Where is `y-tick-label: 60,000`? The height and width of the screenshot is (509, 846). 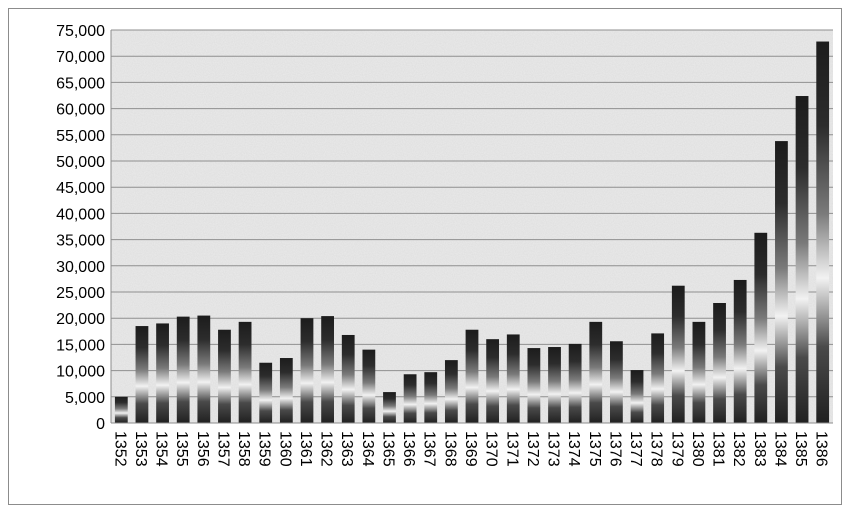 y-tick-label: 60,000 is located at coordinates (80, 110).